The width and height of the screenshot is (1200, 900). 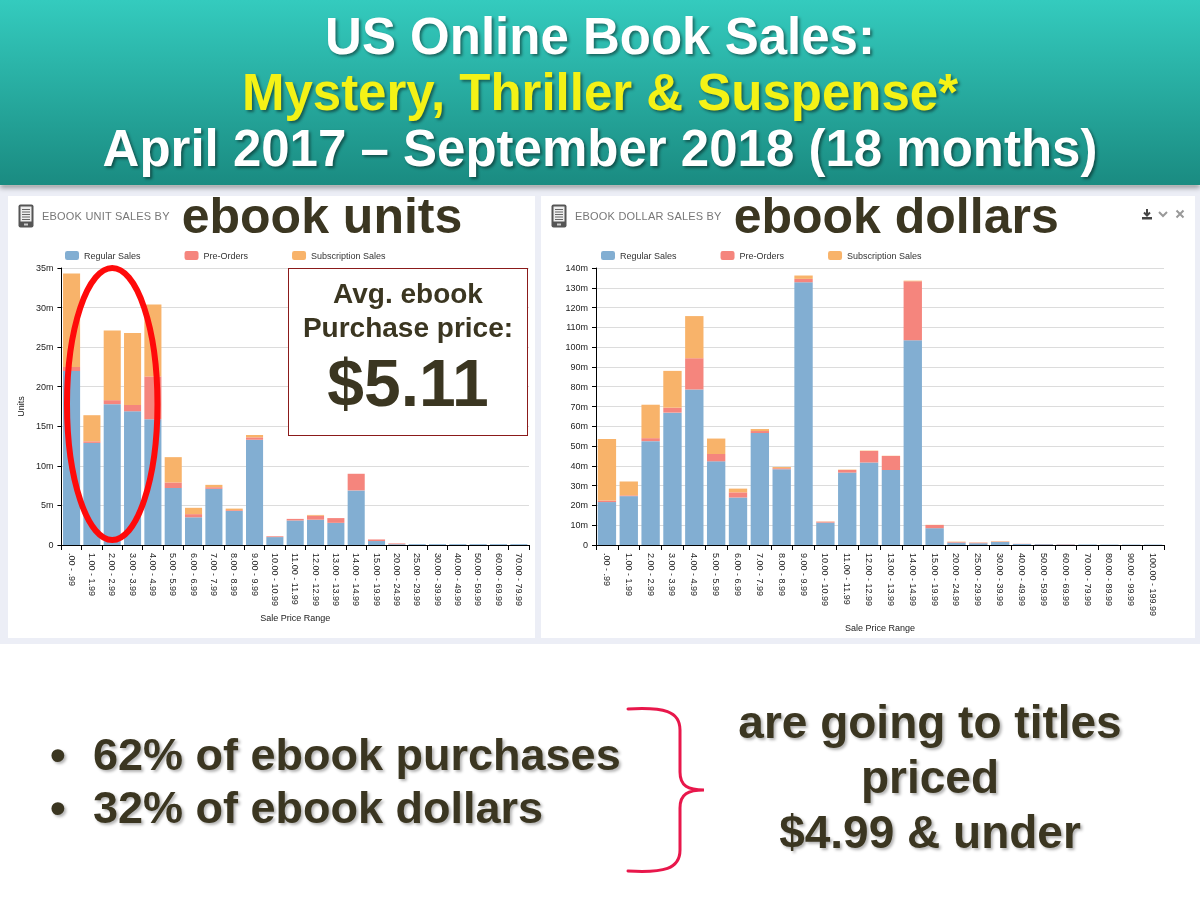 What do you see at coordinates (579, 446) in the screenshot?
I see `y-tick-label: 50m` at bounding box center [579, 446].